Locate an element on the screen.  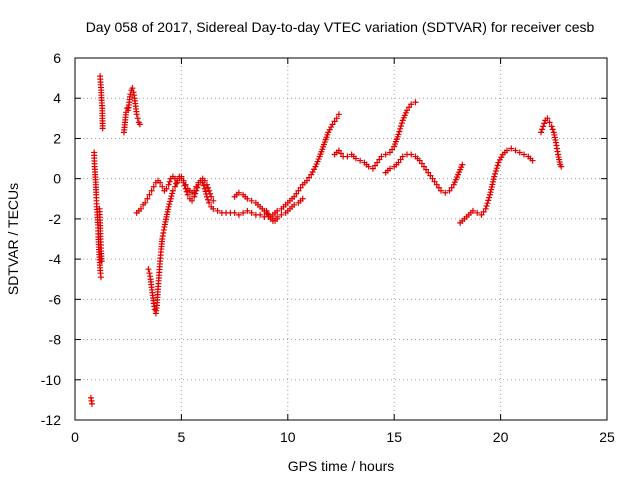
y-tick-label: -6 is located at coordinates (55, 299).